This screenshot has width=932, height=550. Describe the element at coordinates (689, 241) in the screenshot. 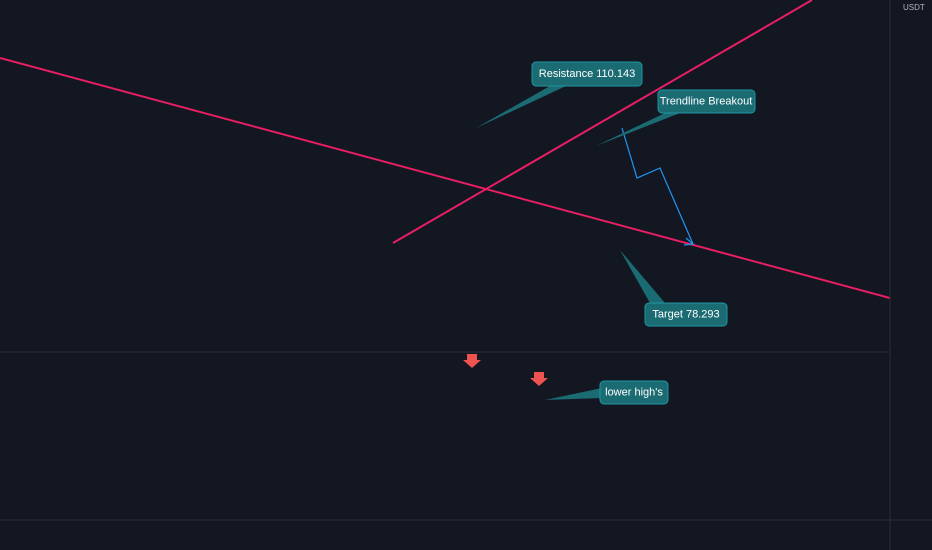

I see `arrow-head` at that location.